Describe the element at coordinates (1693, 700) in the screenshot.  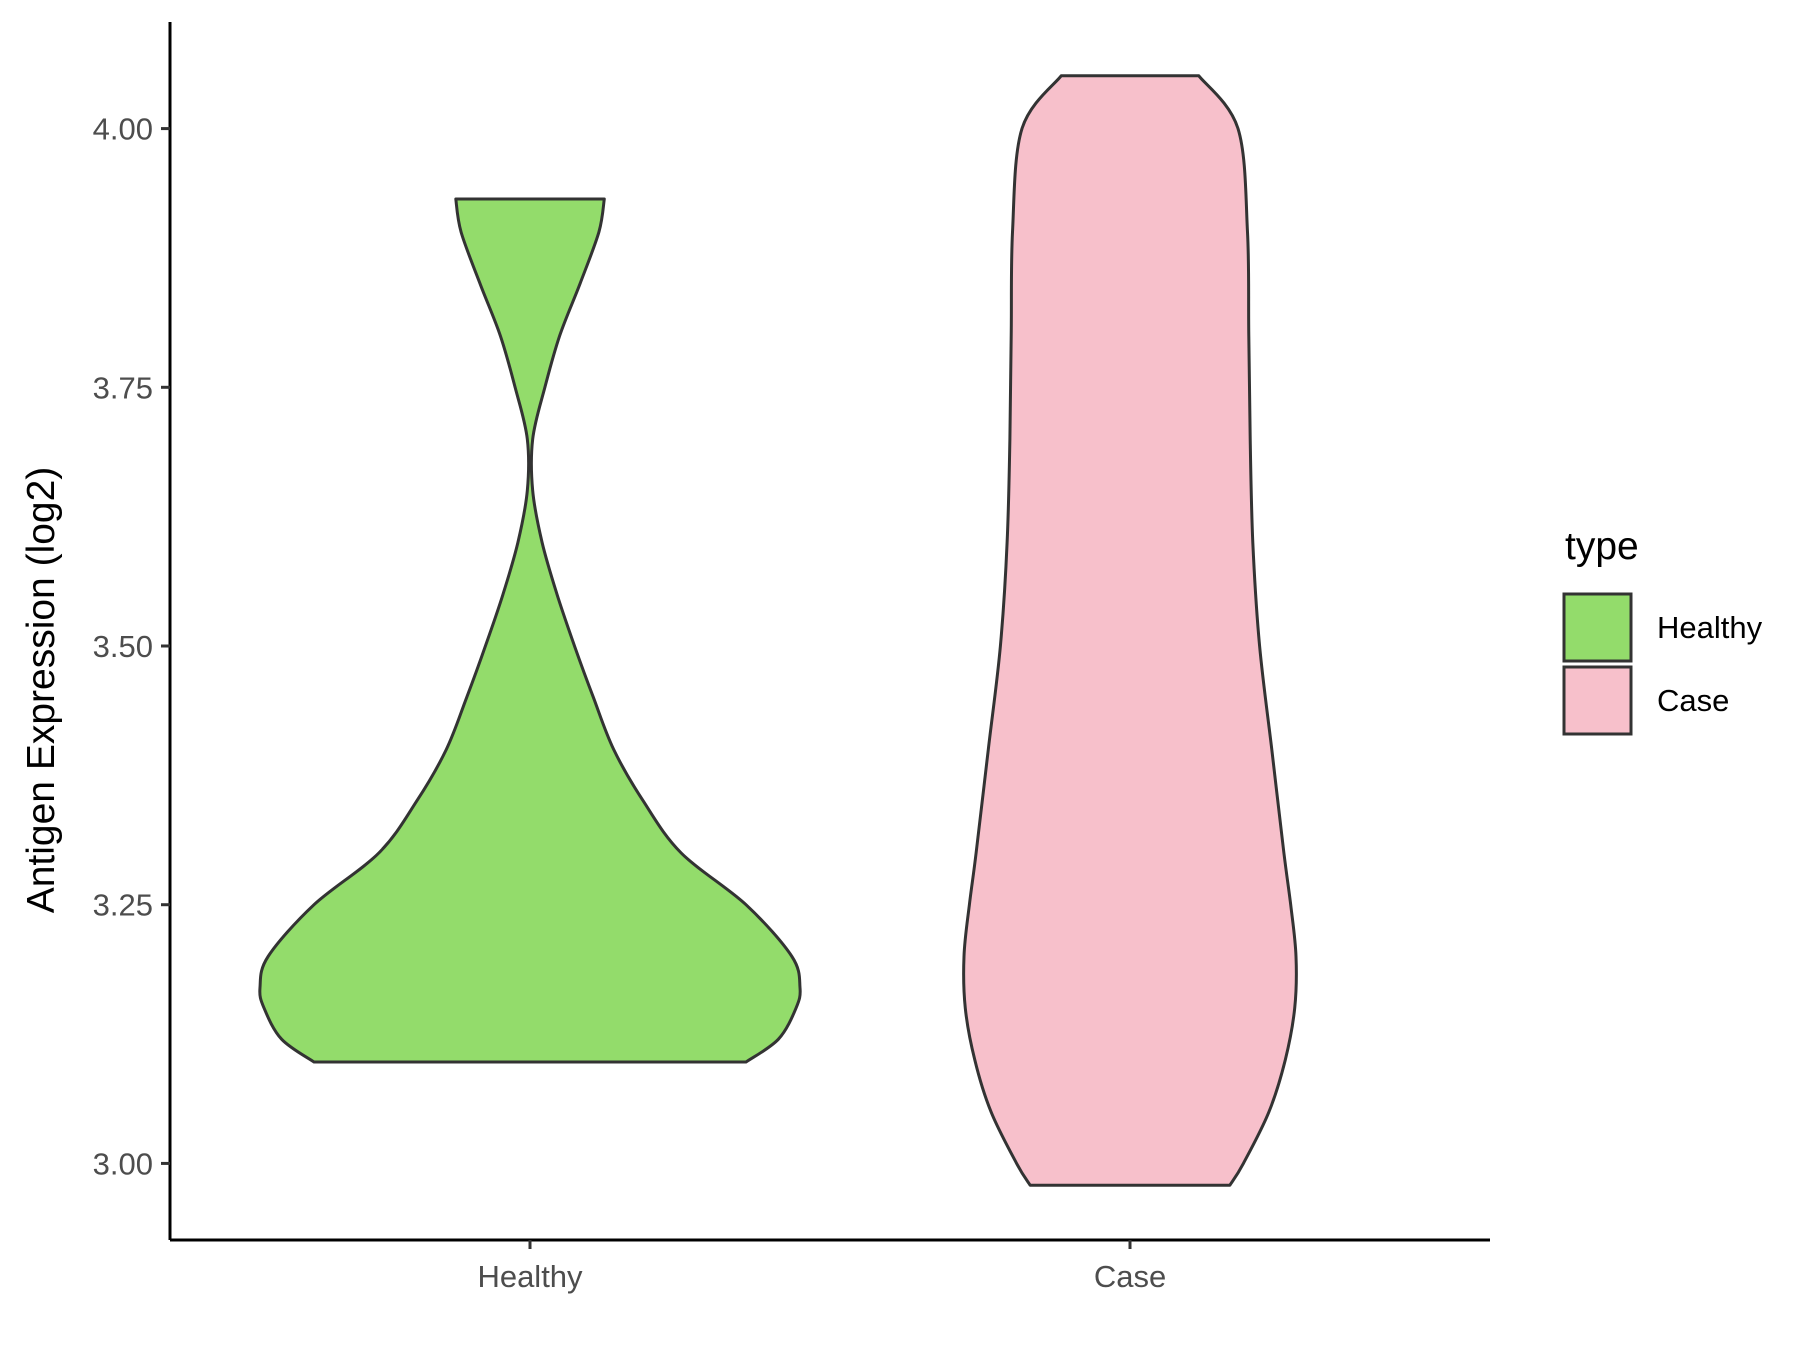
I see `legend-label-case: Case` at that location.